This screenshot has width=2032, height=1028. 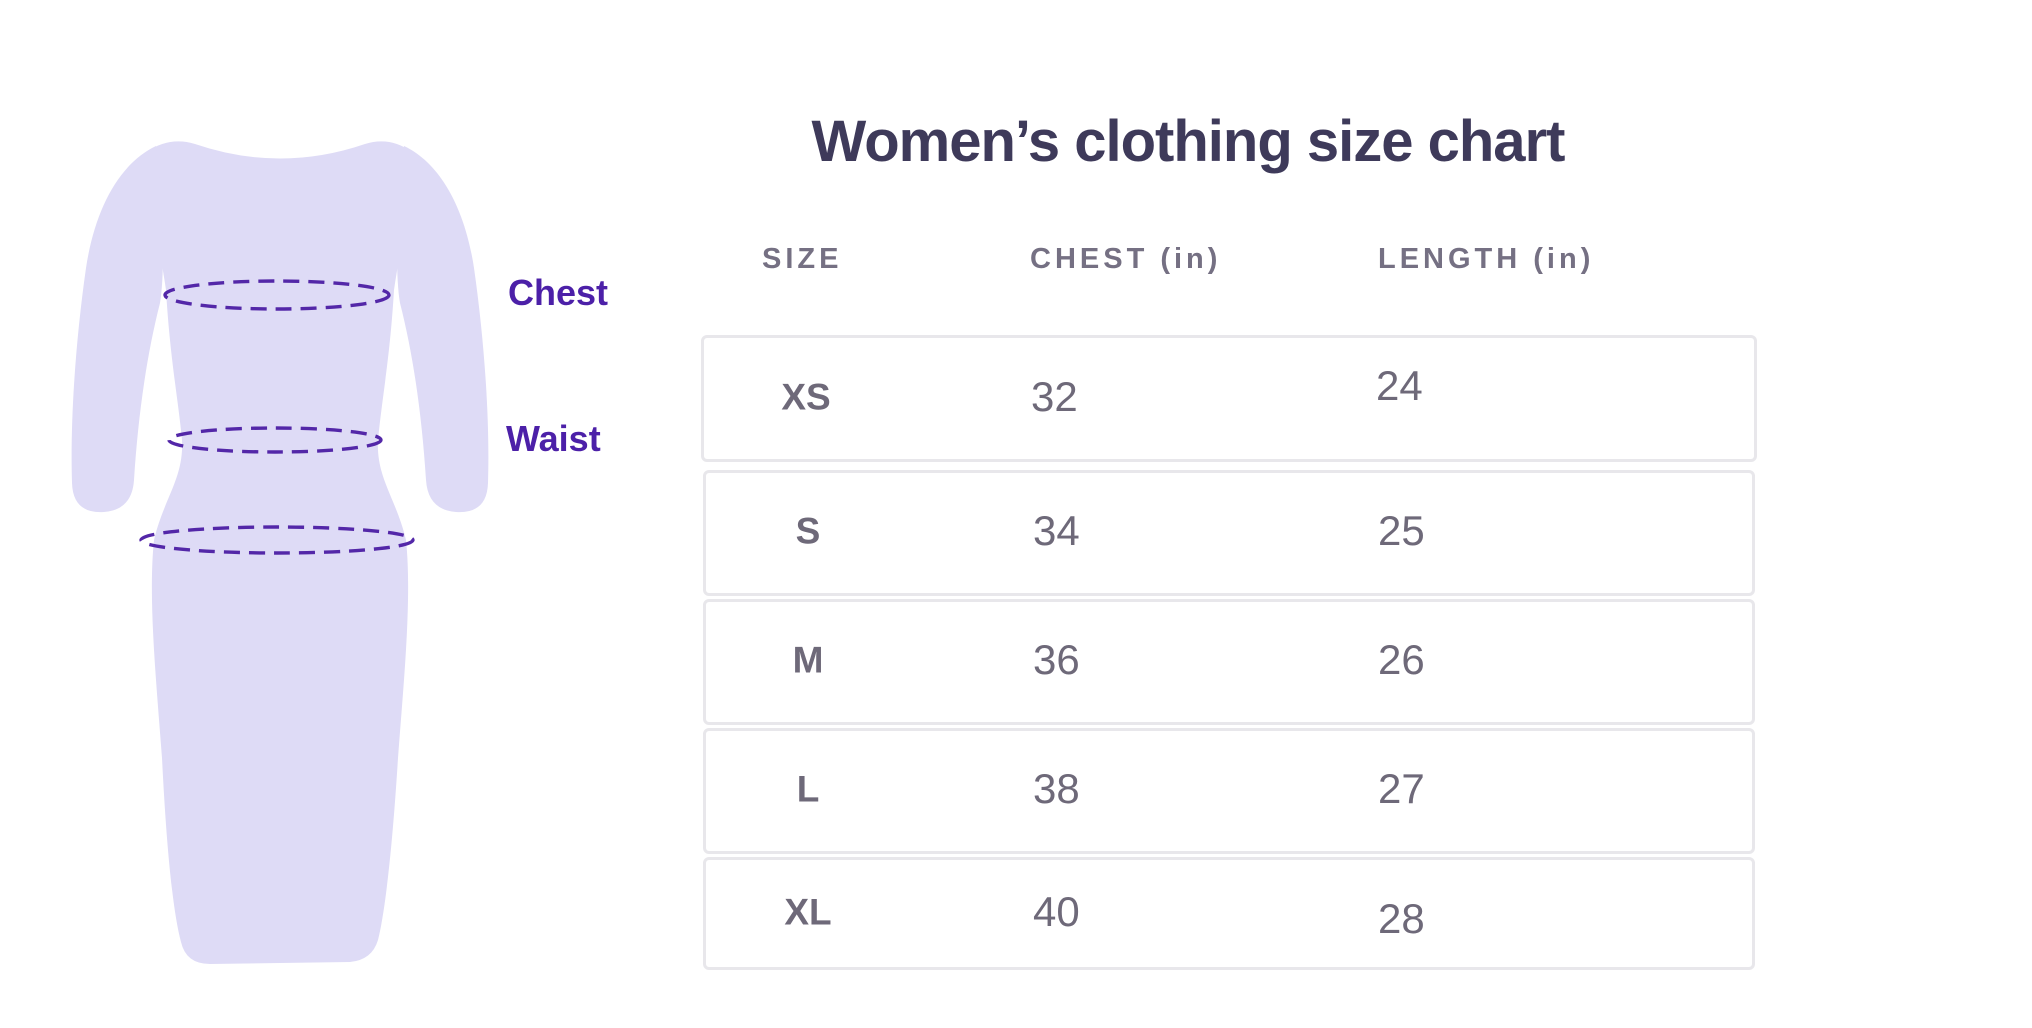 What do you see at coordinates (558, 292) in the screenshot?
I see `chest-label: Chest` at bounding box center [558, 292].